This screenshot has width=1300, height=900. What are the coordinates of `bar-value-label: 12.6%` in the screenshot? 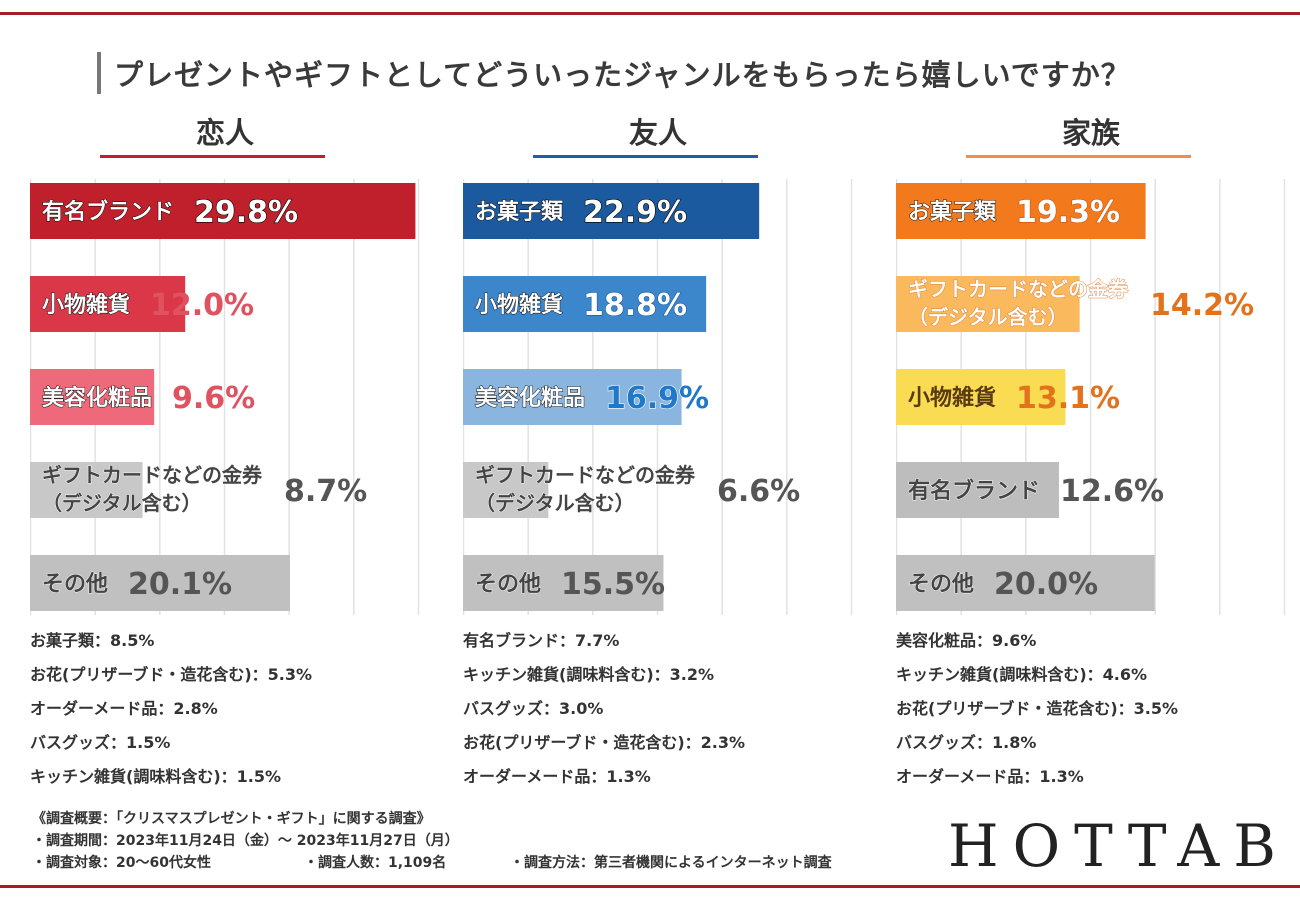 It's located at (1112, 491).